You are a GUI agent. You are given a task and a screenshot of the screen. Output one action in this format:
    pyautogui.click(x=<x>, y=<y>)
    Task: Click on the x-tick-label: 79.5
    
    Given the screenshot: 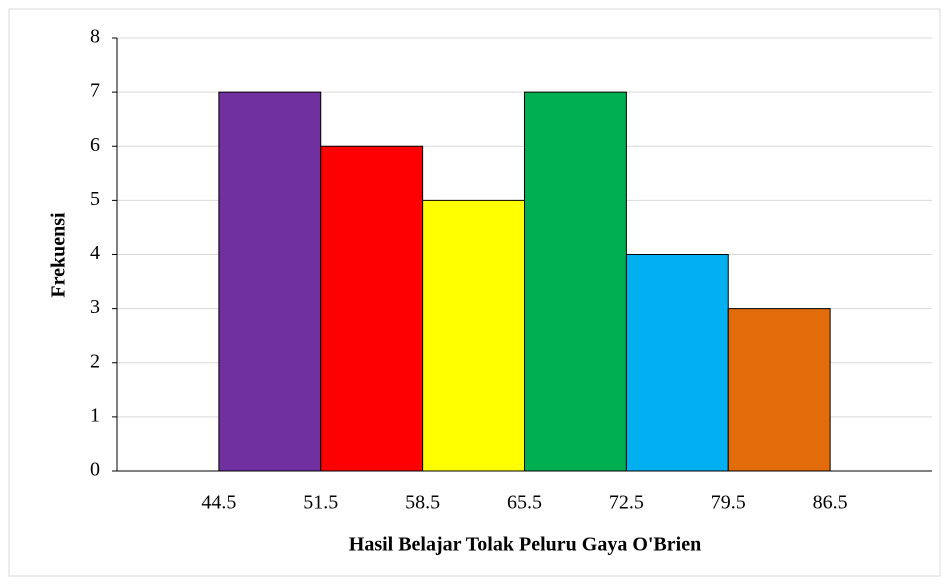 What is the action you would take?
    pyautogui.click(x=728, y=503)
    